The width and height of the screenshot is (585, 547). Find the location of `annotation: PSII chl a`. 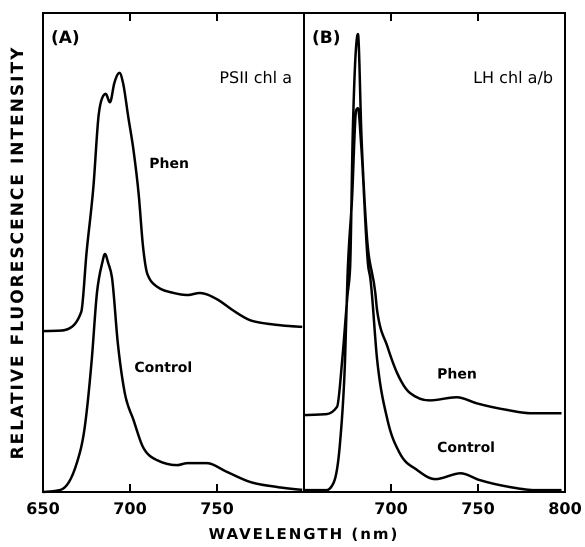

annotation: PSII chl a is located at coordinates (255, 77).